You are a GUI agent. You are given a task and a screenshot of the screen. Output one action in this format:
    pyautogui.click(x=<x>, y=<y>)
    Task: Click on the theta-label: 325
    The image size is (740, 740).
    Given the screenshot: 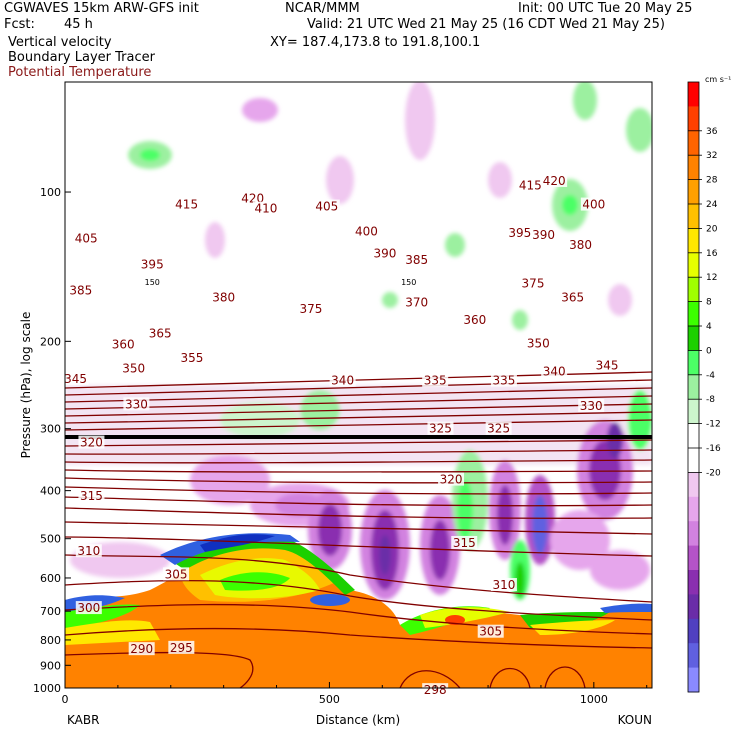 What is the action you would take?
    pyautogui.click(x=498, y=429)
    